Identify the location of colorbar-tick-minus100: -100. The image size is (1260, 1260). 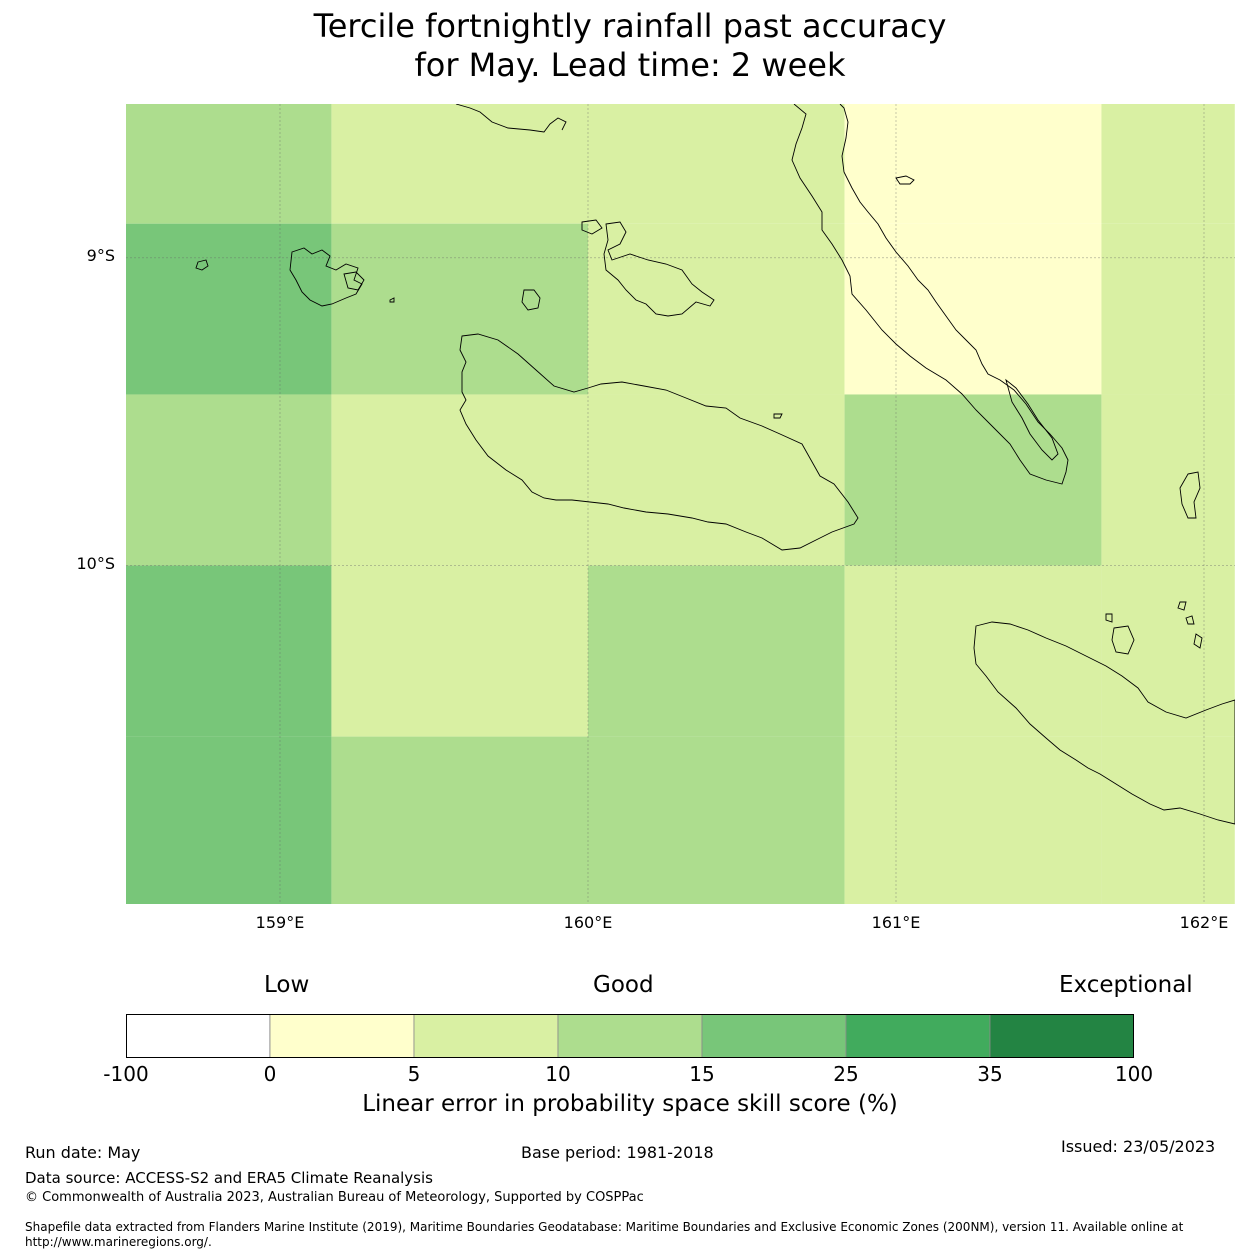
(126, 1074).